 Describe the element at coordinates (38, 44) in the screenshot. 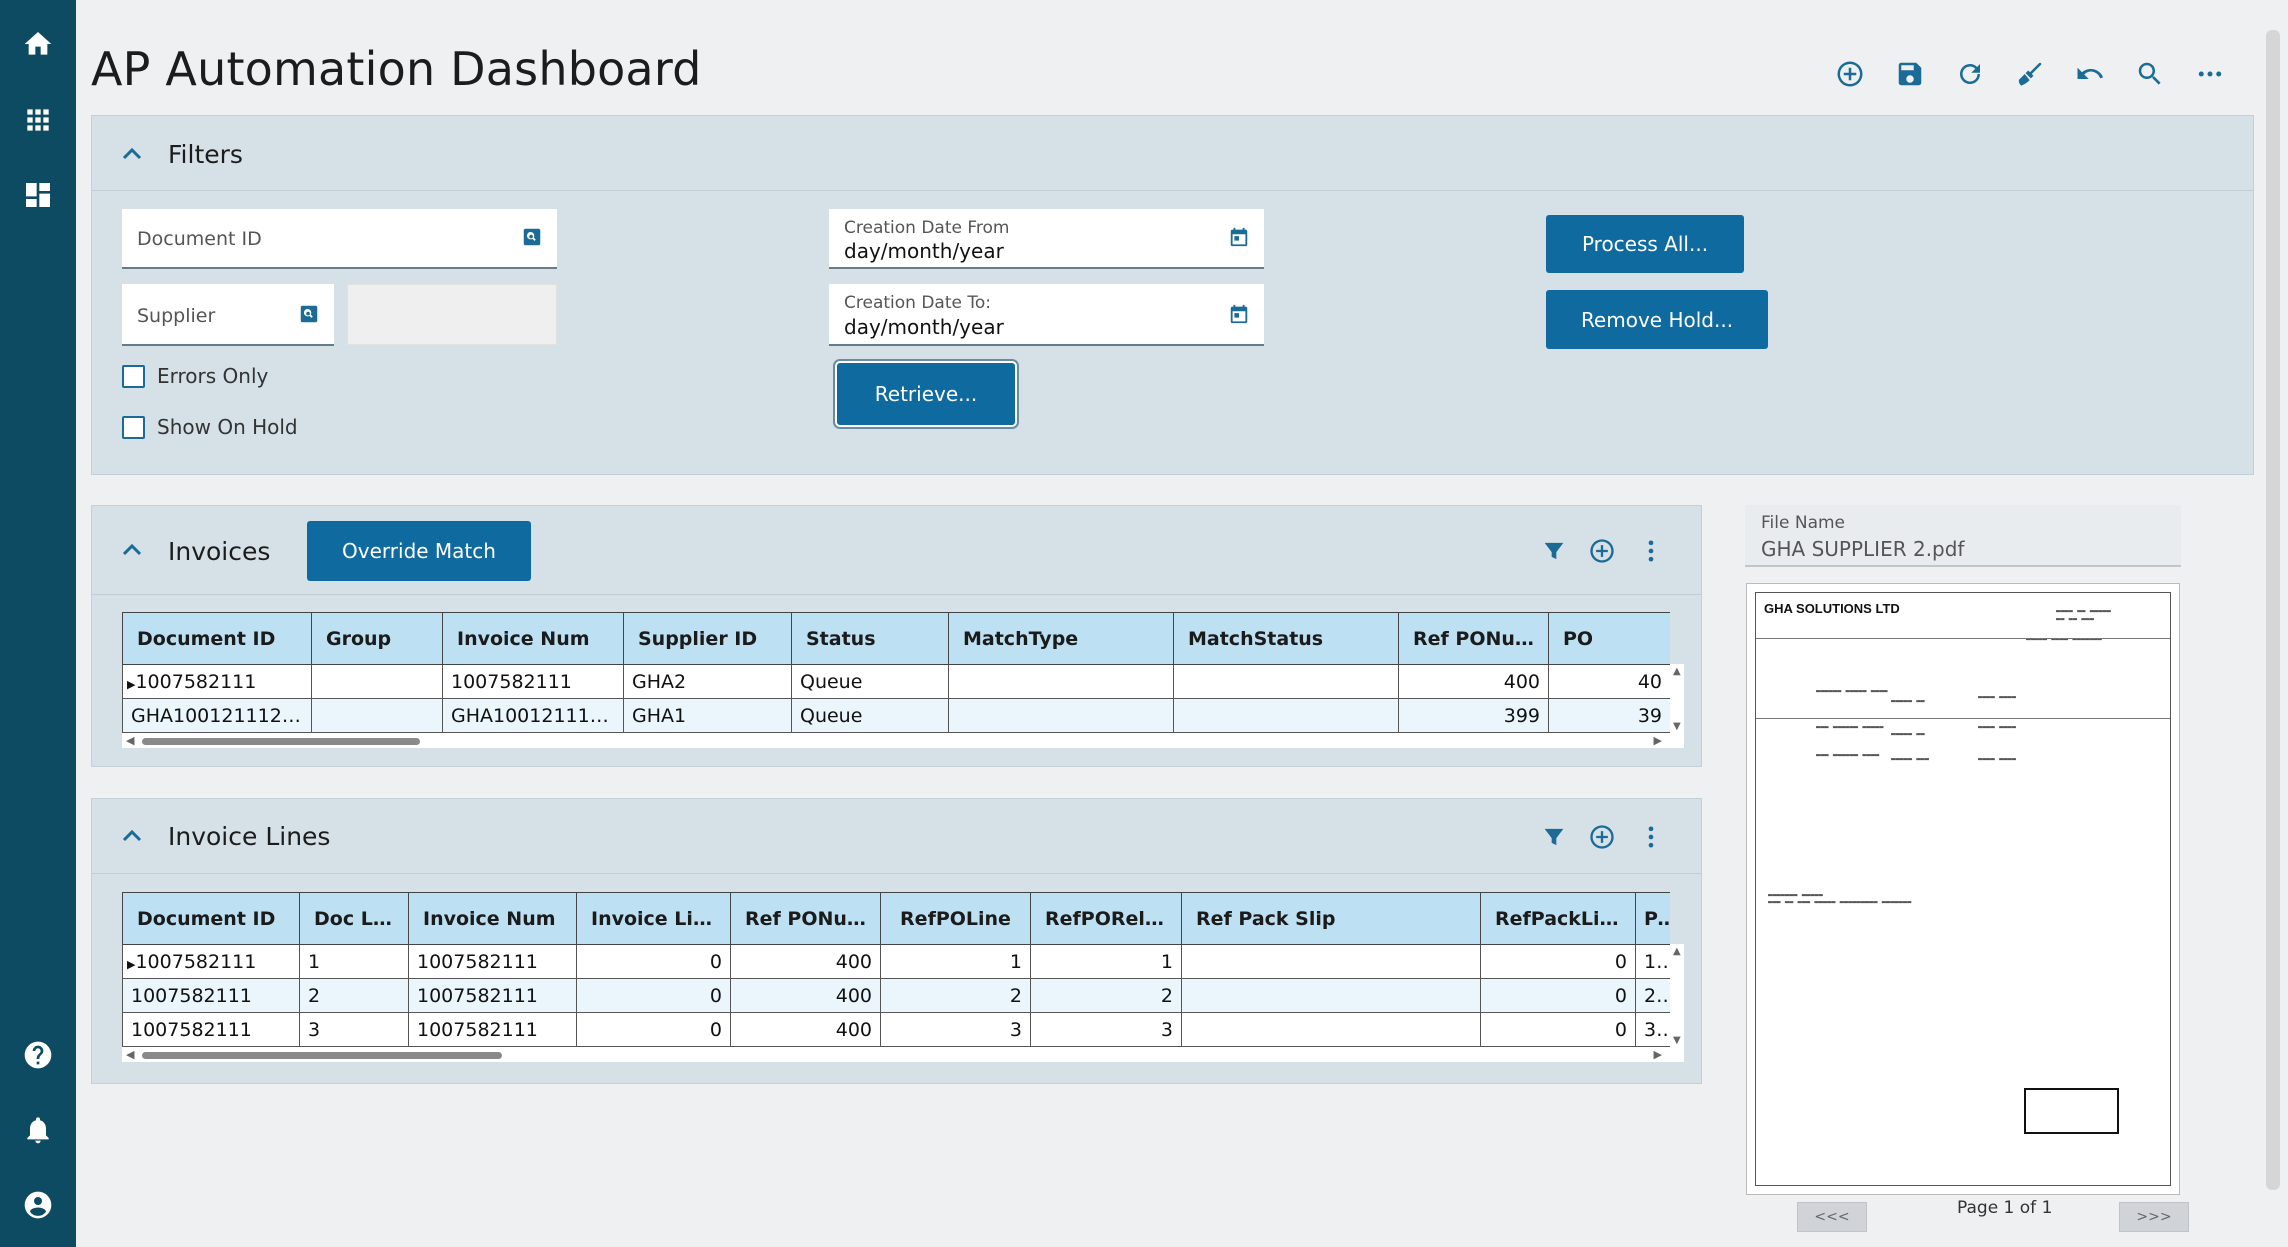

I see `home-icon` at that location.